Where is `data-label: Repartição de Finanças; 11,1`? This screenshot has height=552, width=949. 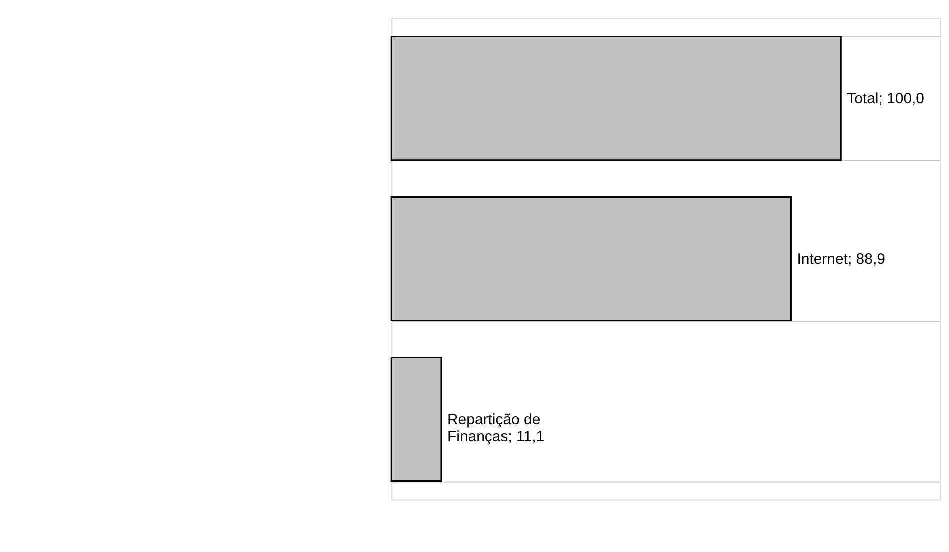 data-label: Repartição de Finanças; 11,1 is located at coordinates (496, 429).